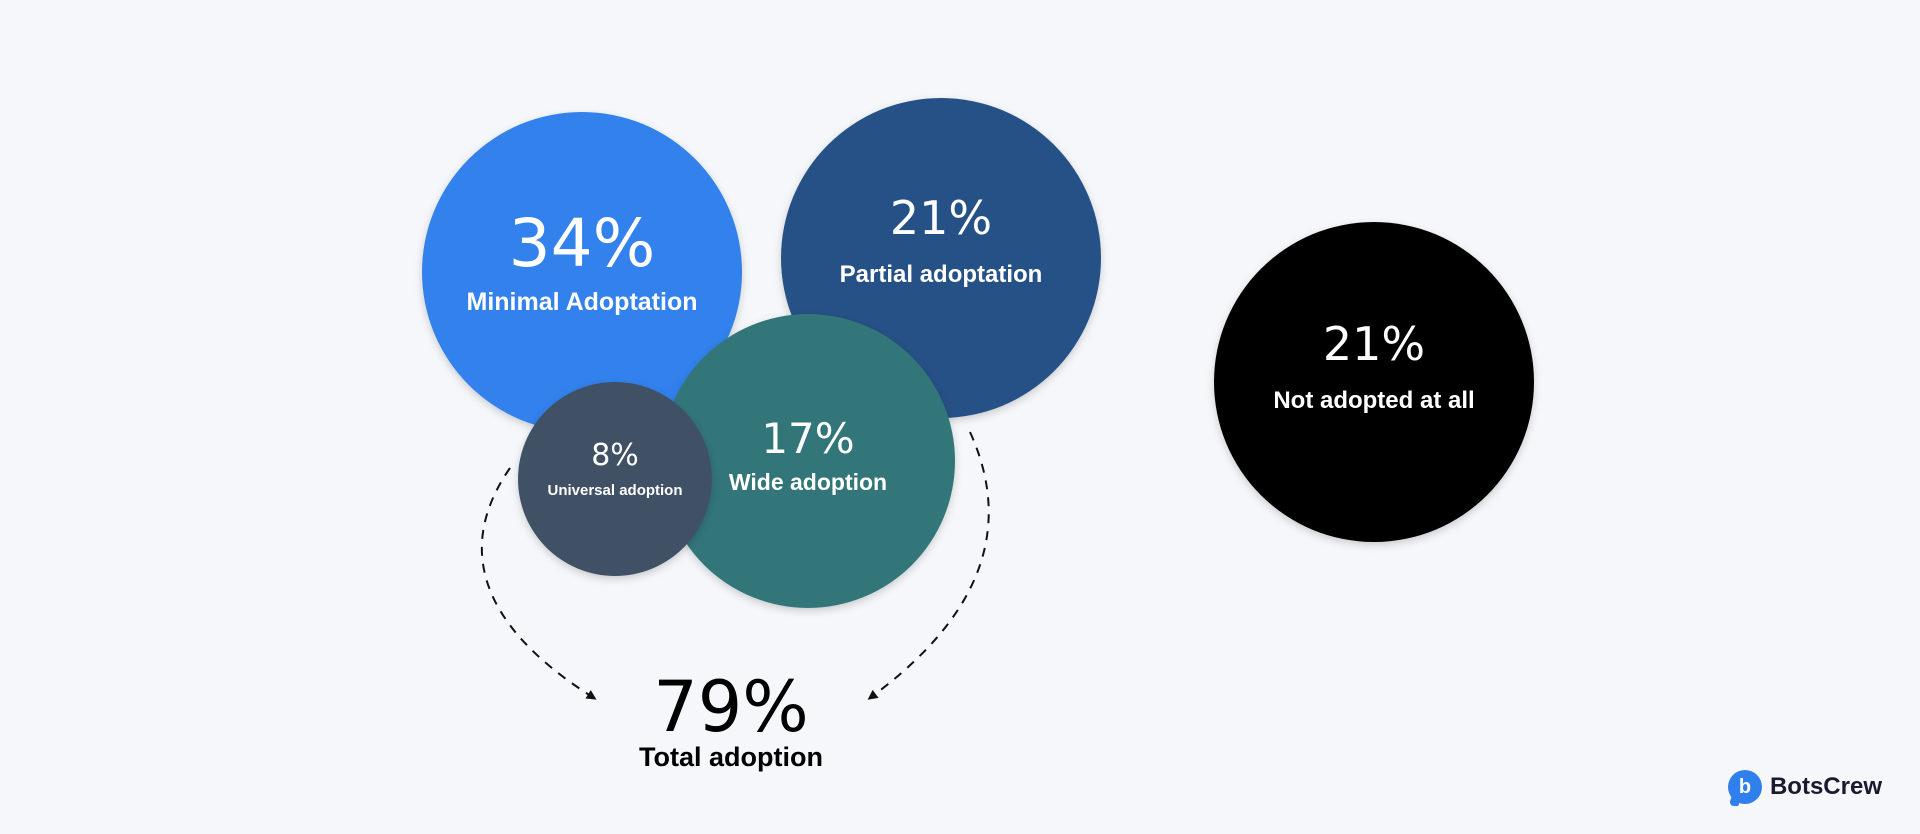 This screenshot has height=834, width=1920. I want to click on bubble-2: 17% Wide adoption, so click(808, 461).